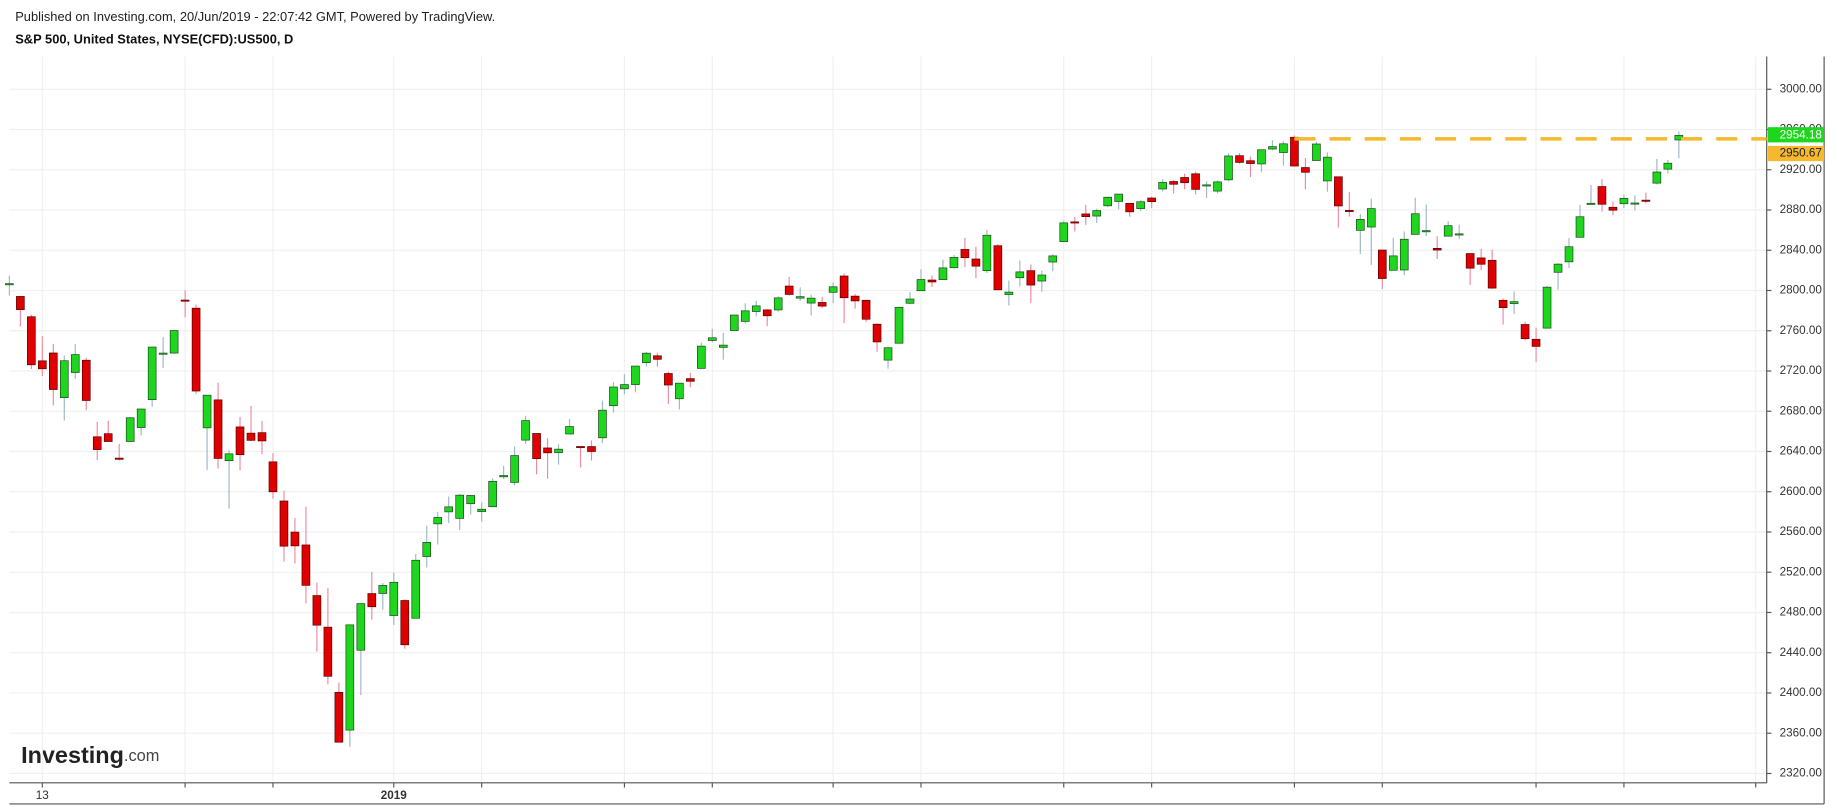  Describe the element at coordinates (1801, 491) in the screenshot. I see `y-tick-label: 2600.00` at that location.